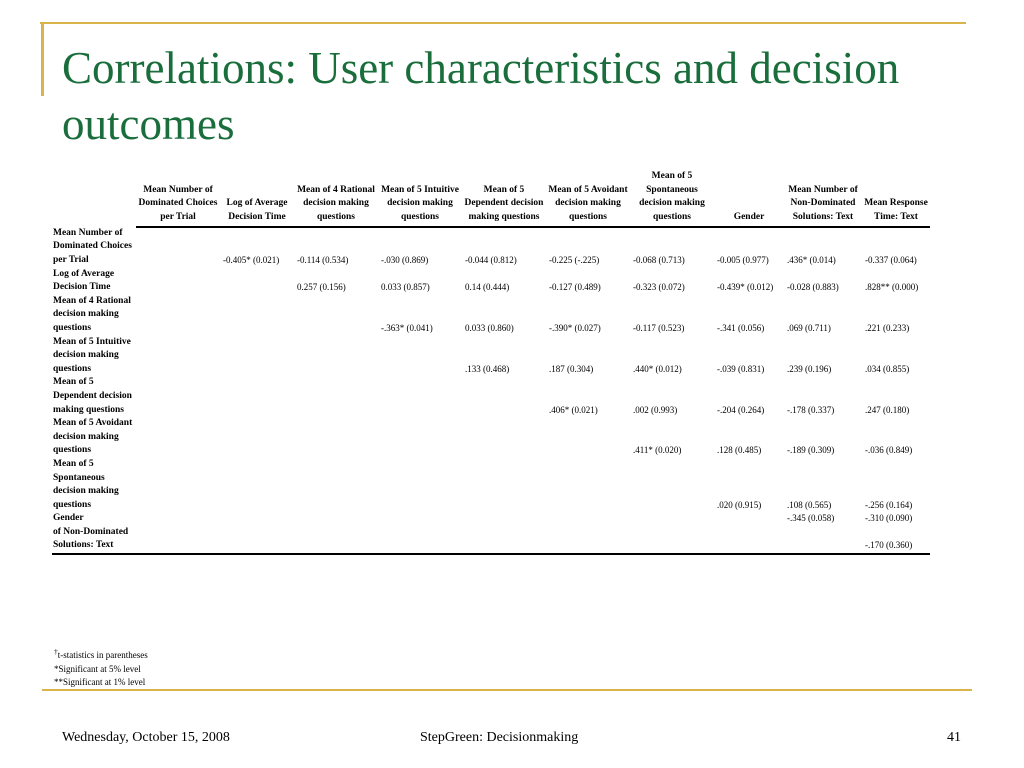 This screenshot has width=1024, height=768. What do you see at coordinates (657, 368) in the screenshot?
I see `table-cell: .440* (0.012)` at bounding box center [657, 368].